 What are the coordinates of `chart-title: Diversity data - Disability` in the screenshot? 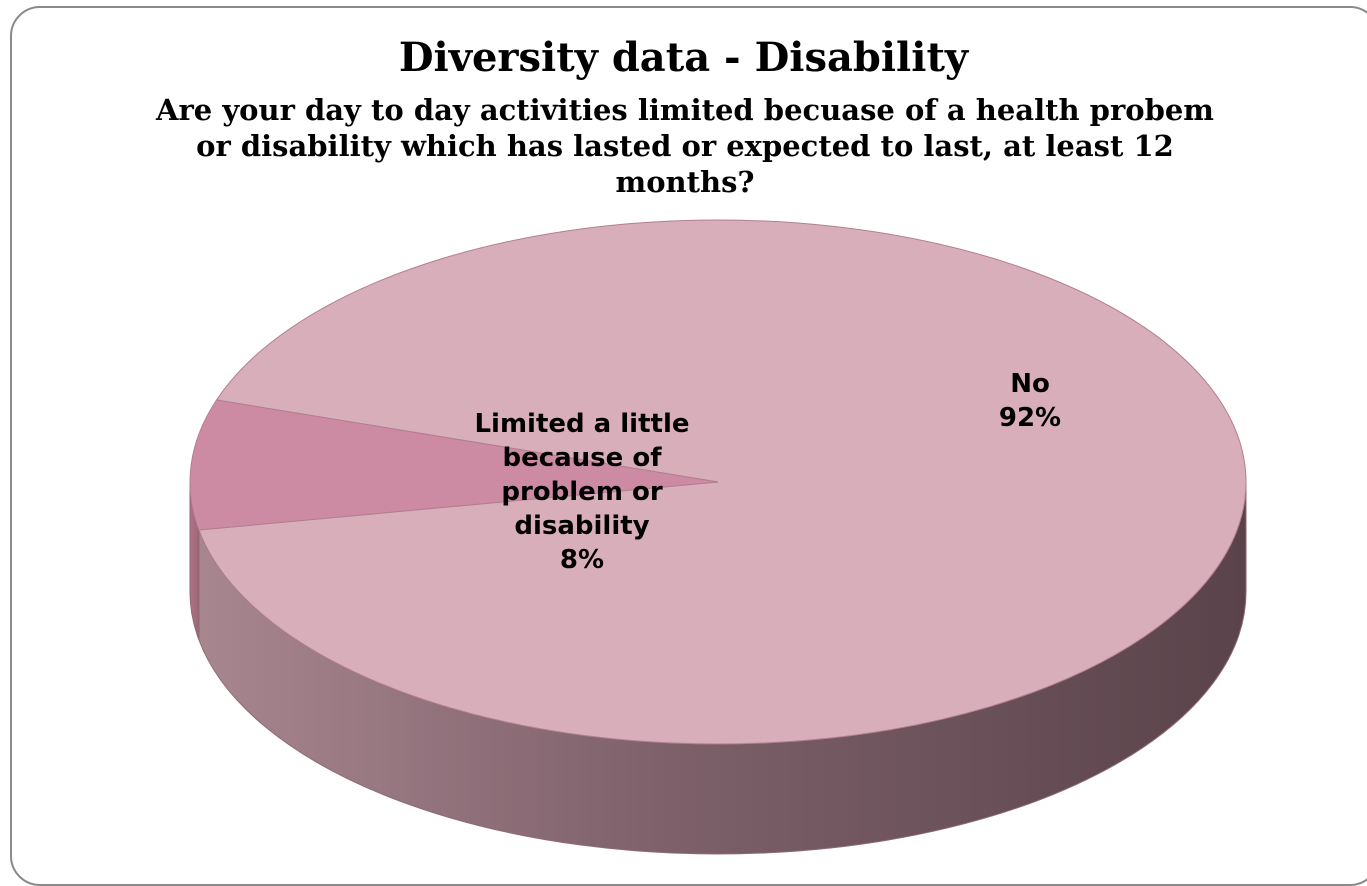 It's located at (683, 57).